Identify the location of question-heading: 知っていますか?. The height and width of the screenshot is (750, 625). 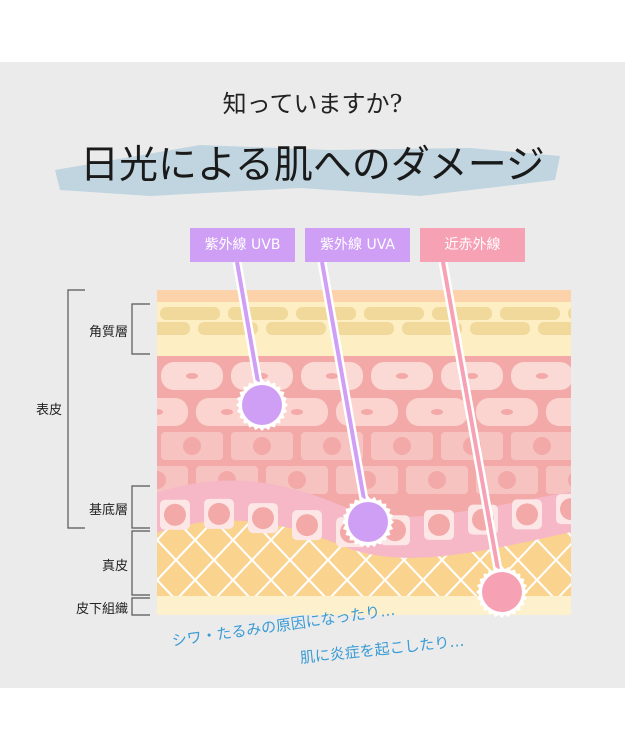
(312, 104).